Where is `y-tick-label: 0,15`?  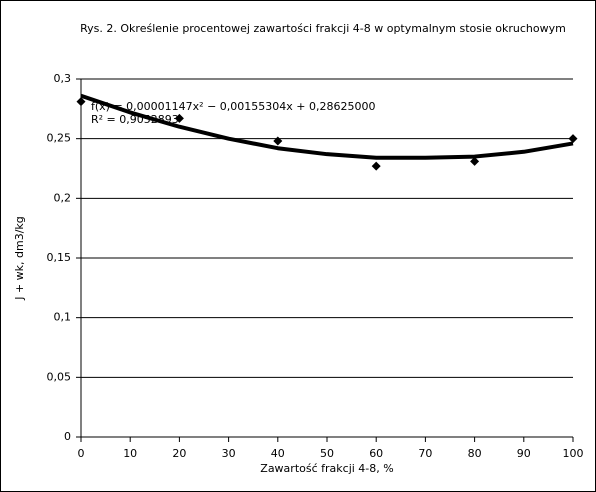
y-tick-label: 0,15 is located at coordinates (59, 257).